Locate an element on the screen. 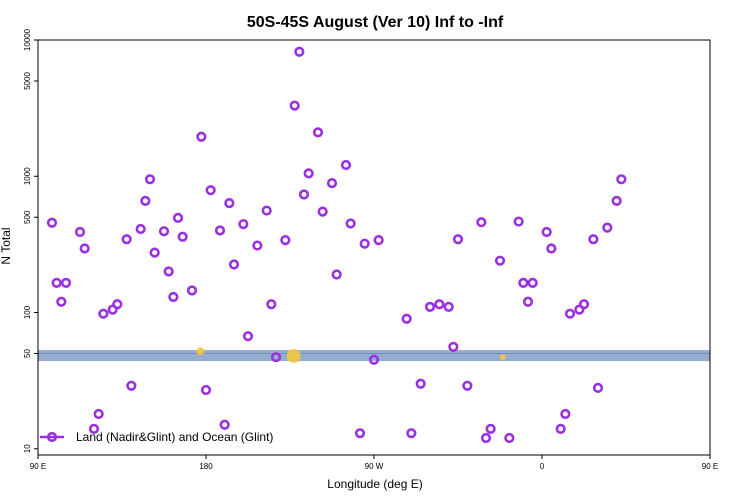 The height and width of the screenshot is (500, 750). y-tick-label: 500 is located at coordinates (27, 217).